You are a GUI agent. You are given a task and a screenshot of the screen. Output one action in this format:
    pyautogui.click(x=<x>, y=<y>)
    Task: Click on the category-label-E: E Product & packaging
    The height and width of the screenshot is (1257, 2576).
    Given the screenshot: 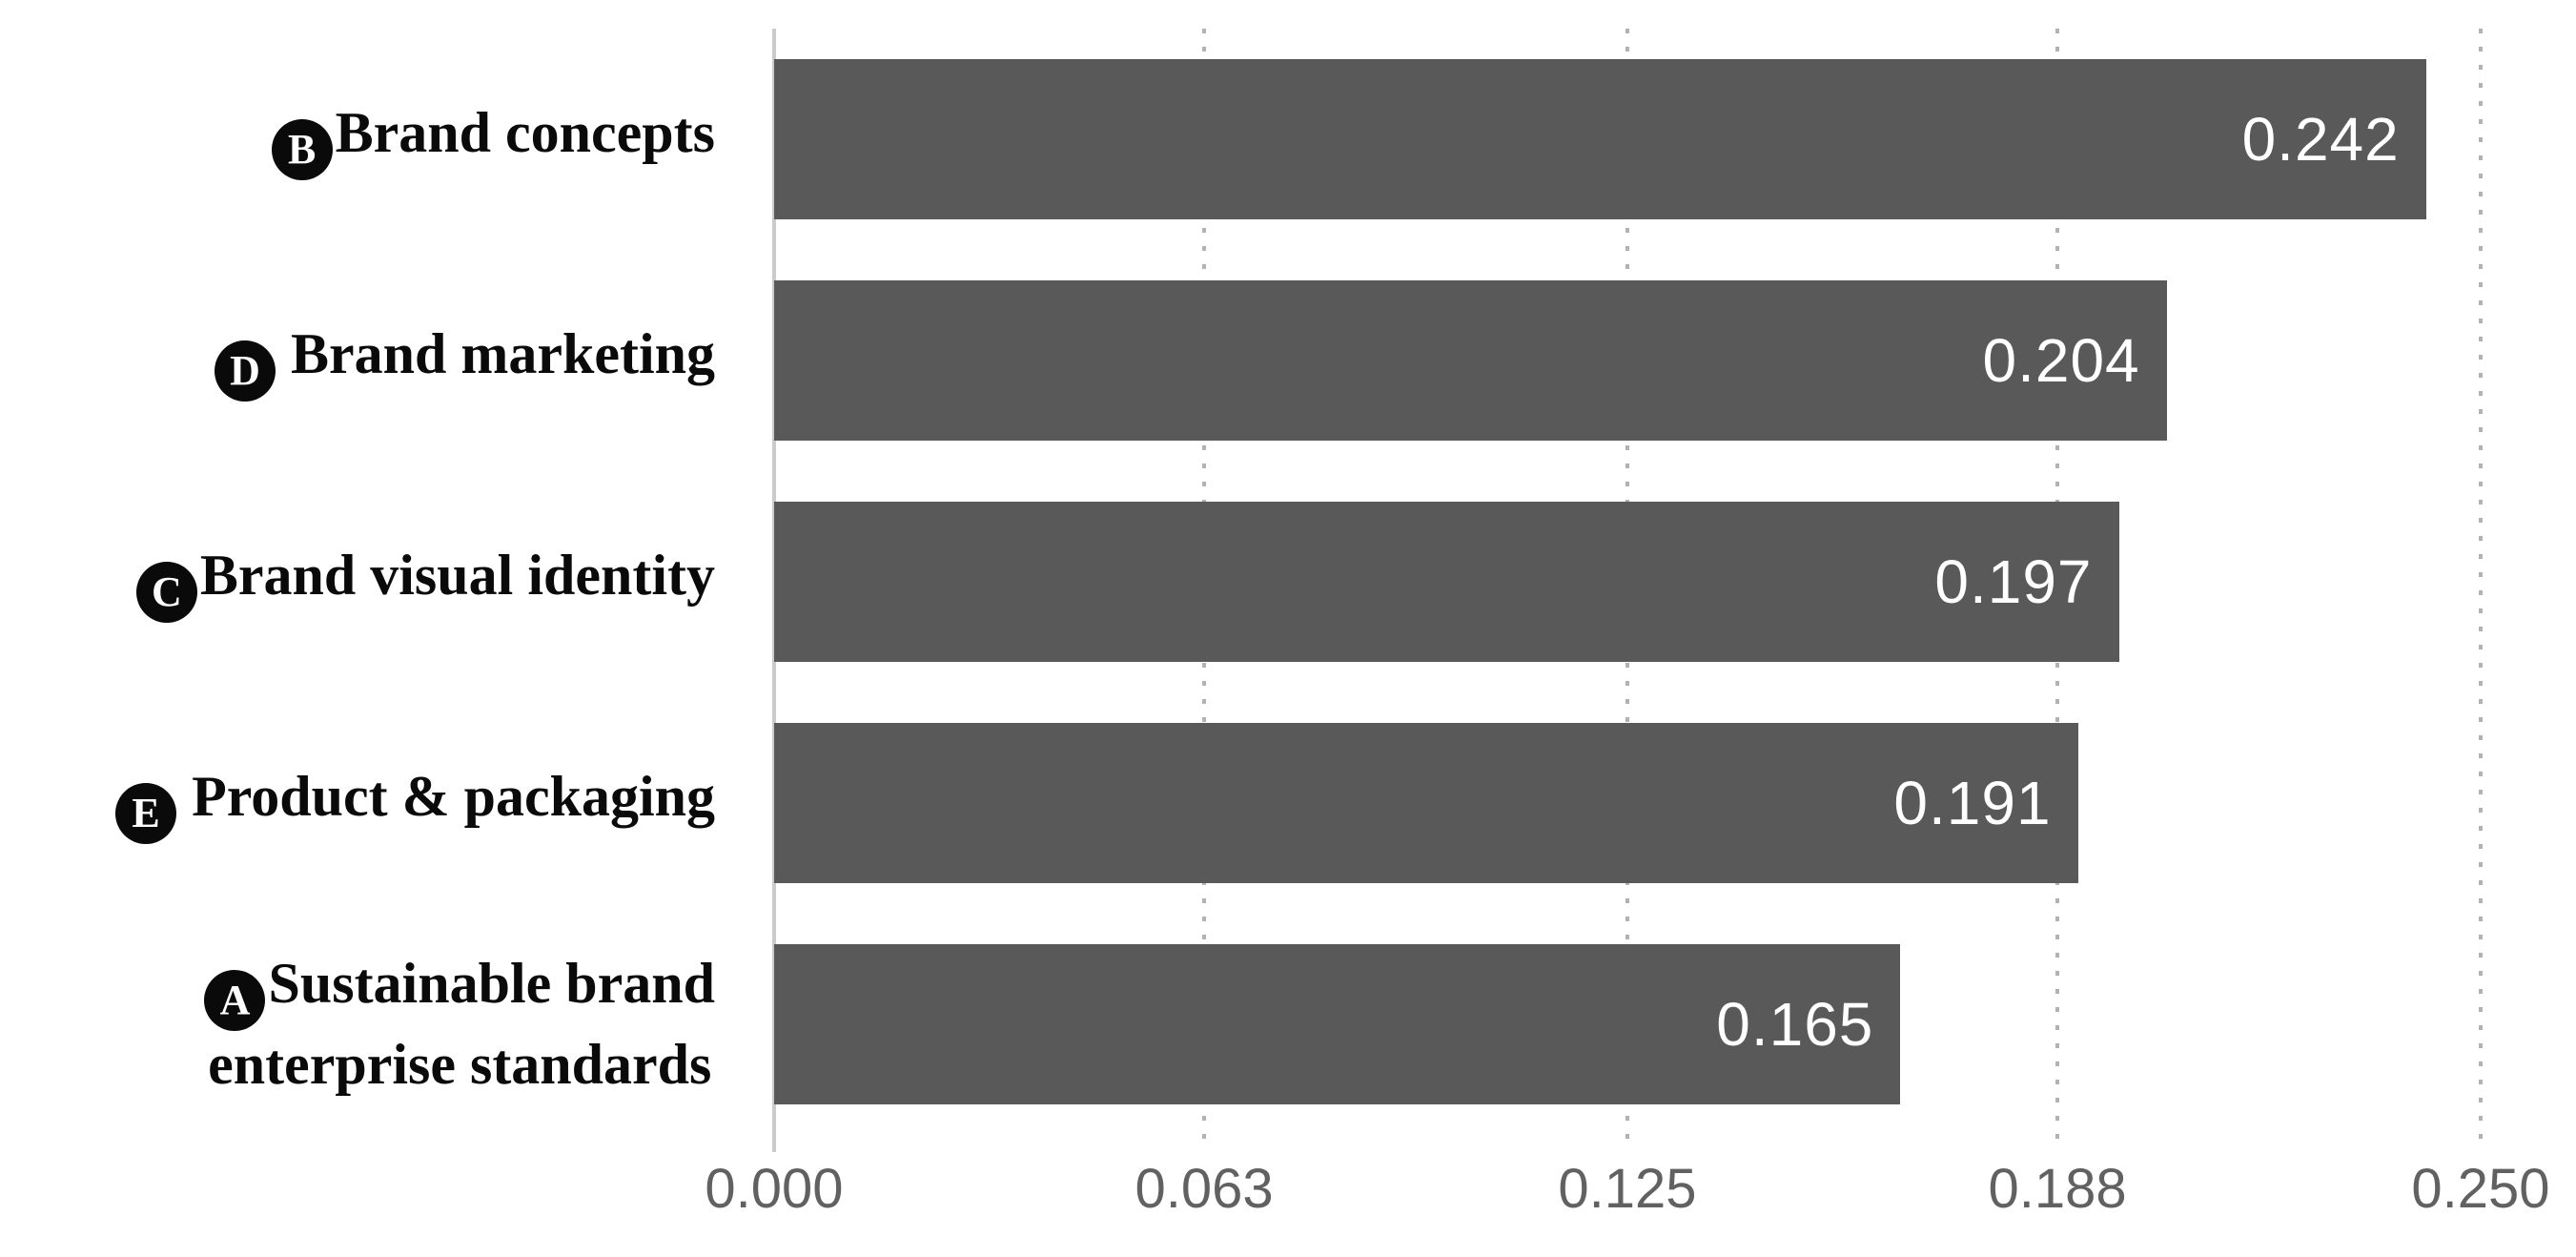 What is the action you would take?
    pyautogui.click(x=415, y=803)
    